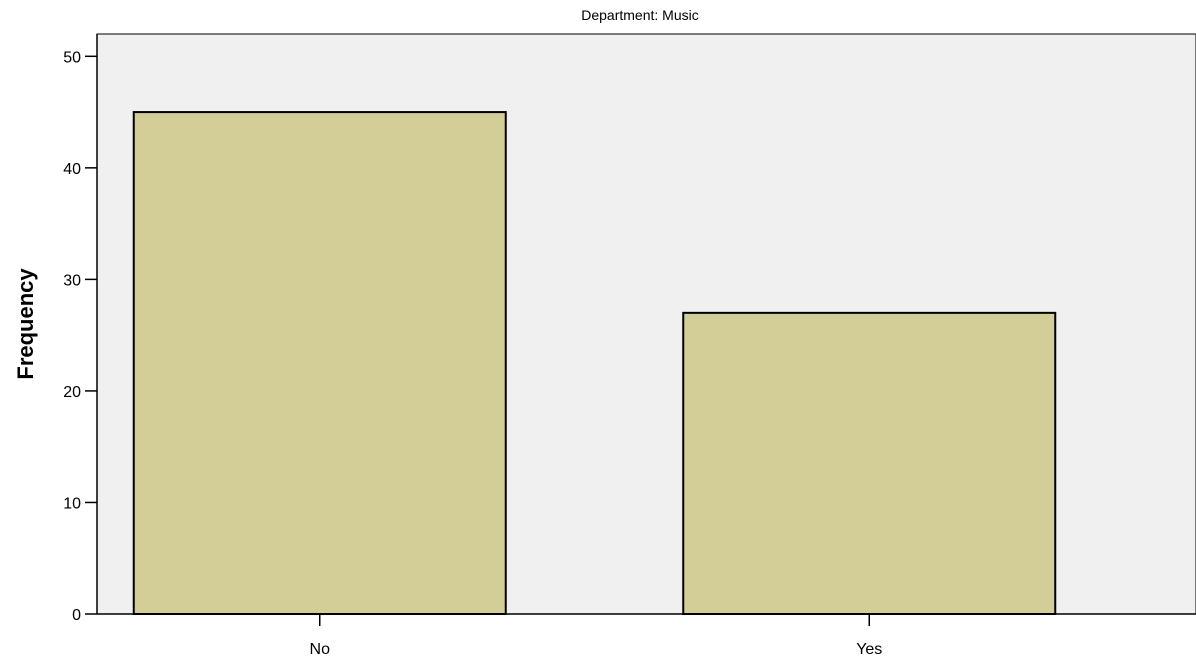  I want to click on chart-title: Department: Music, so click(639, 15).